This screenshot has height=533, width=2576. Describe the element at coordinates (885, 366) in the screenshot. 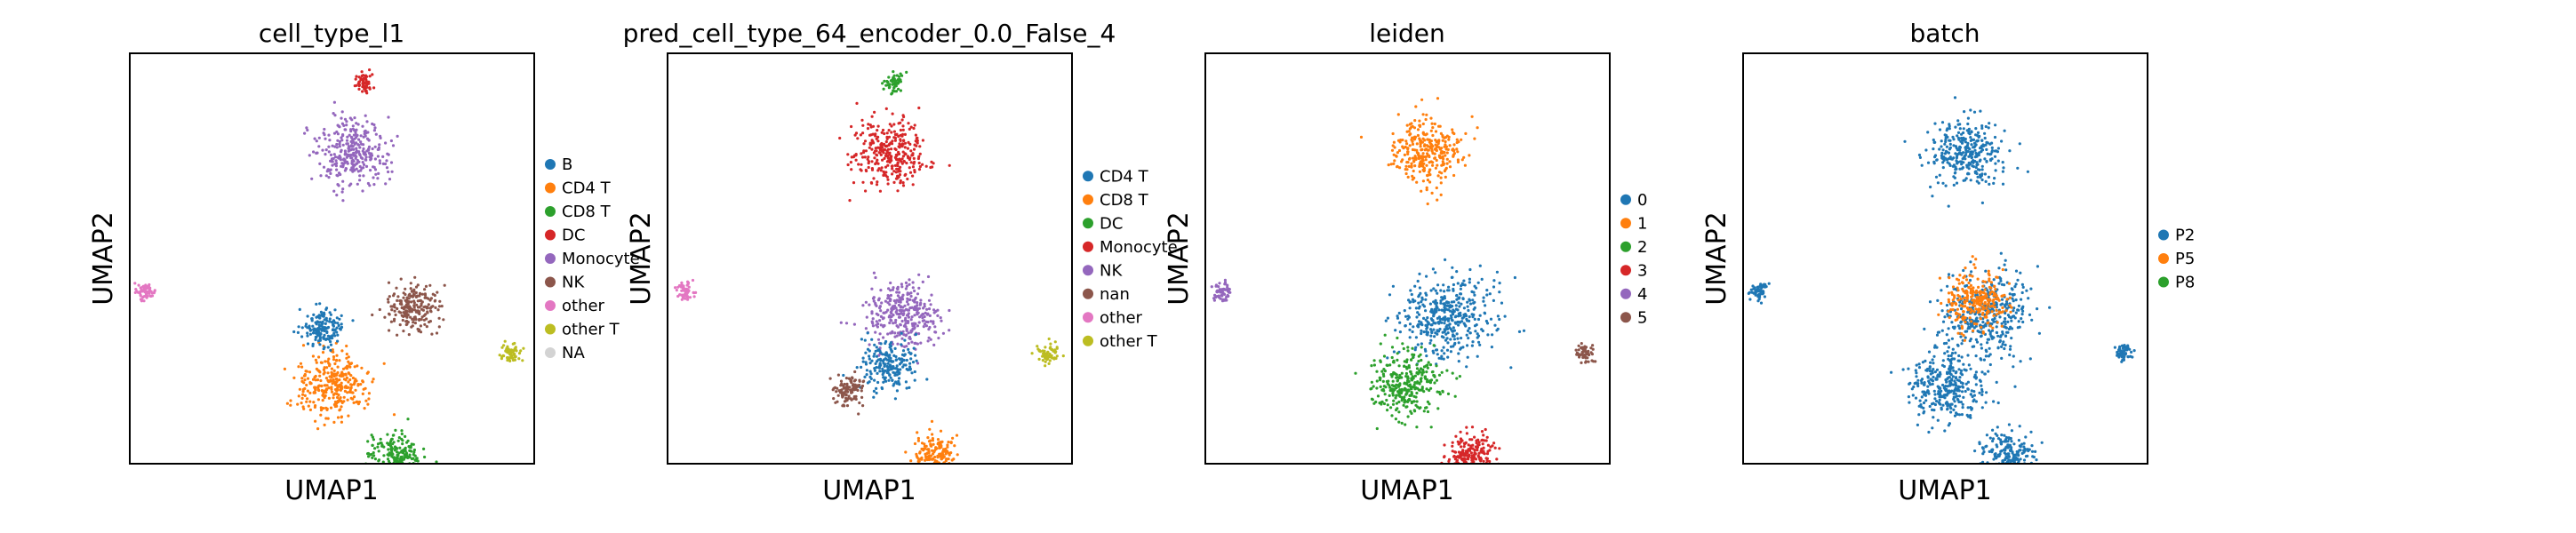

I see `cluster-cd4-t` at that location.